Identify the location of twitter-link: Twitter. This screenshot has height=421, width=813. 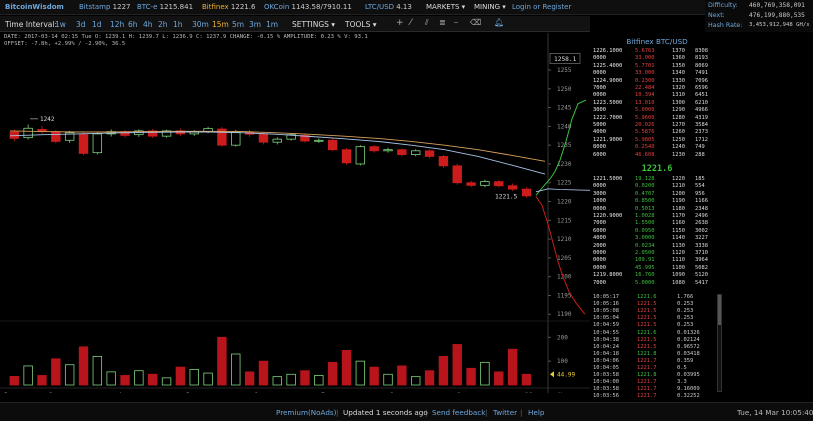
(505, 412).